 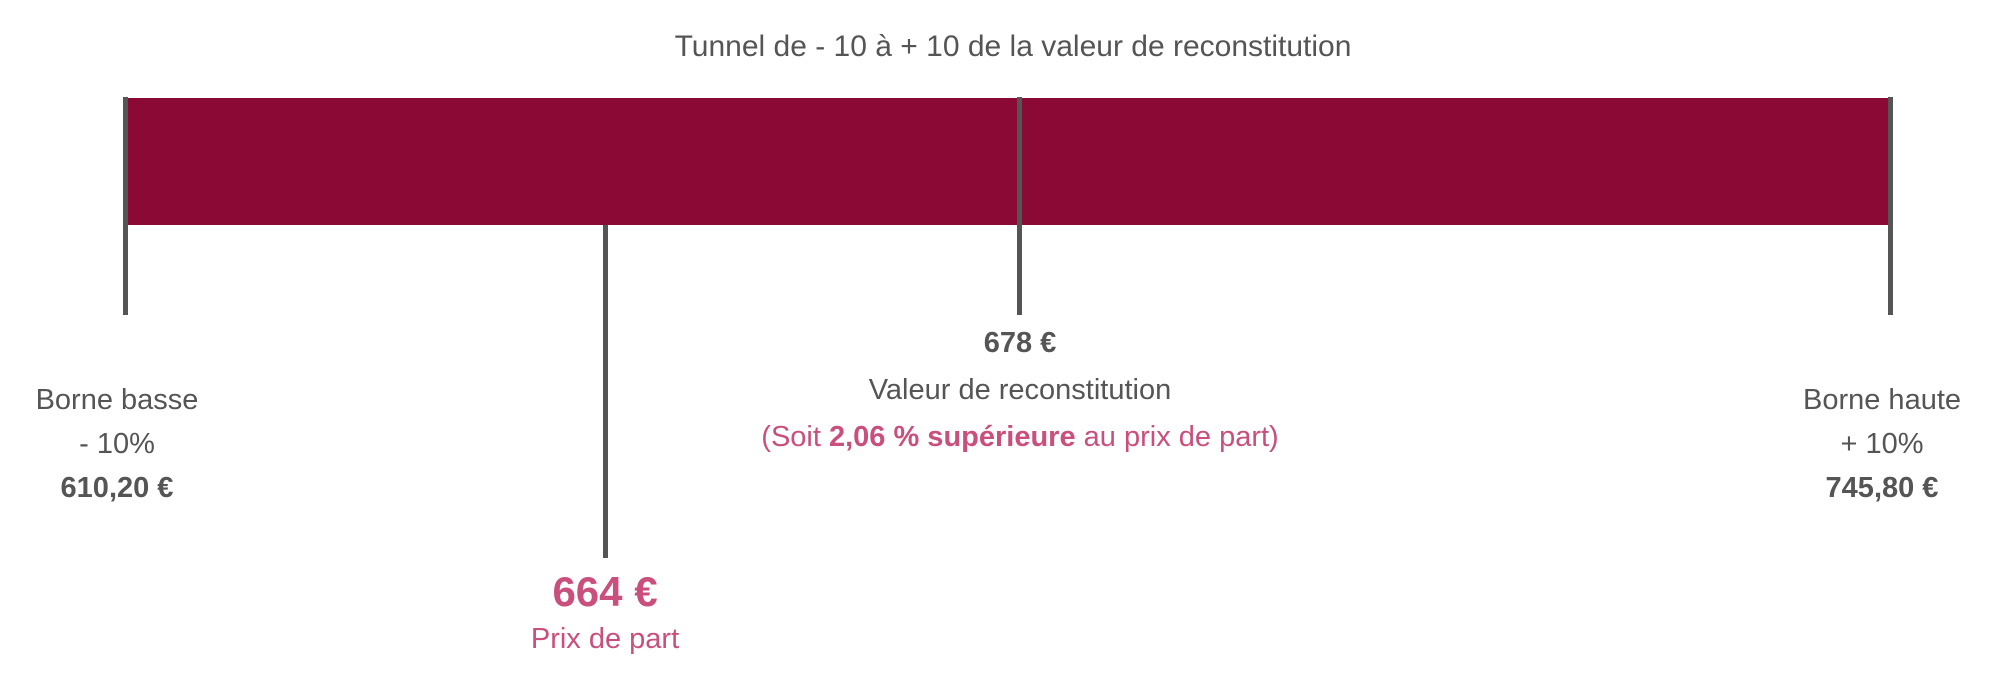 What do you see at coordinates (605, 639) in the screenshot?
I see `share-price-label: Prix de part` at bounding box center [605, 639].